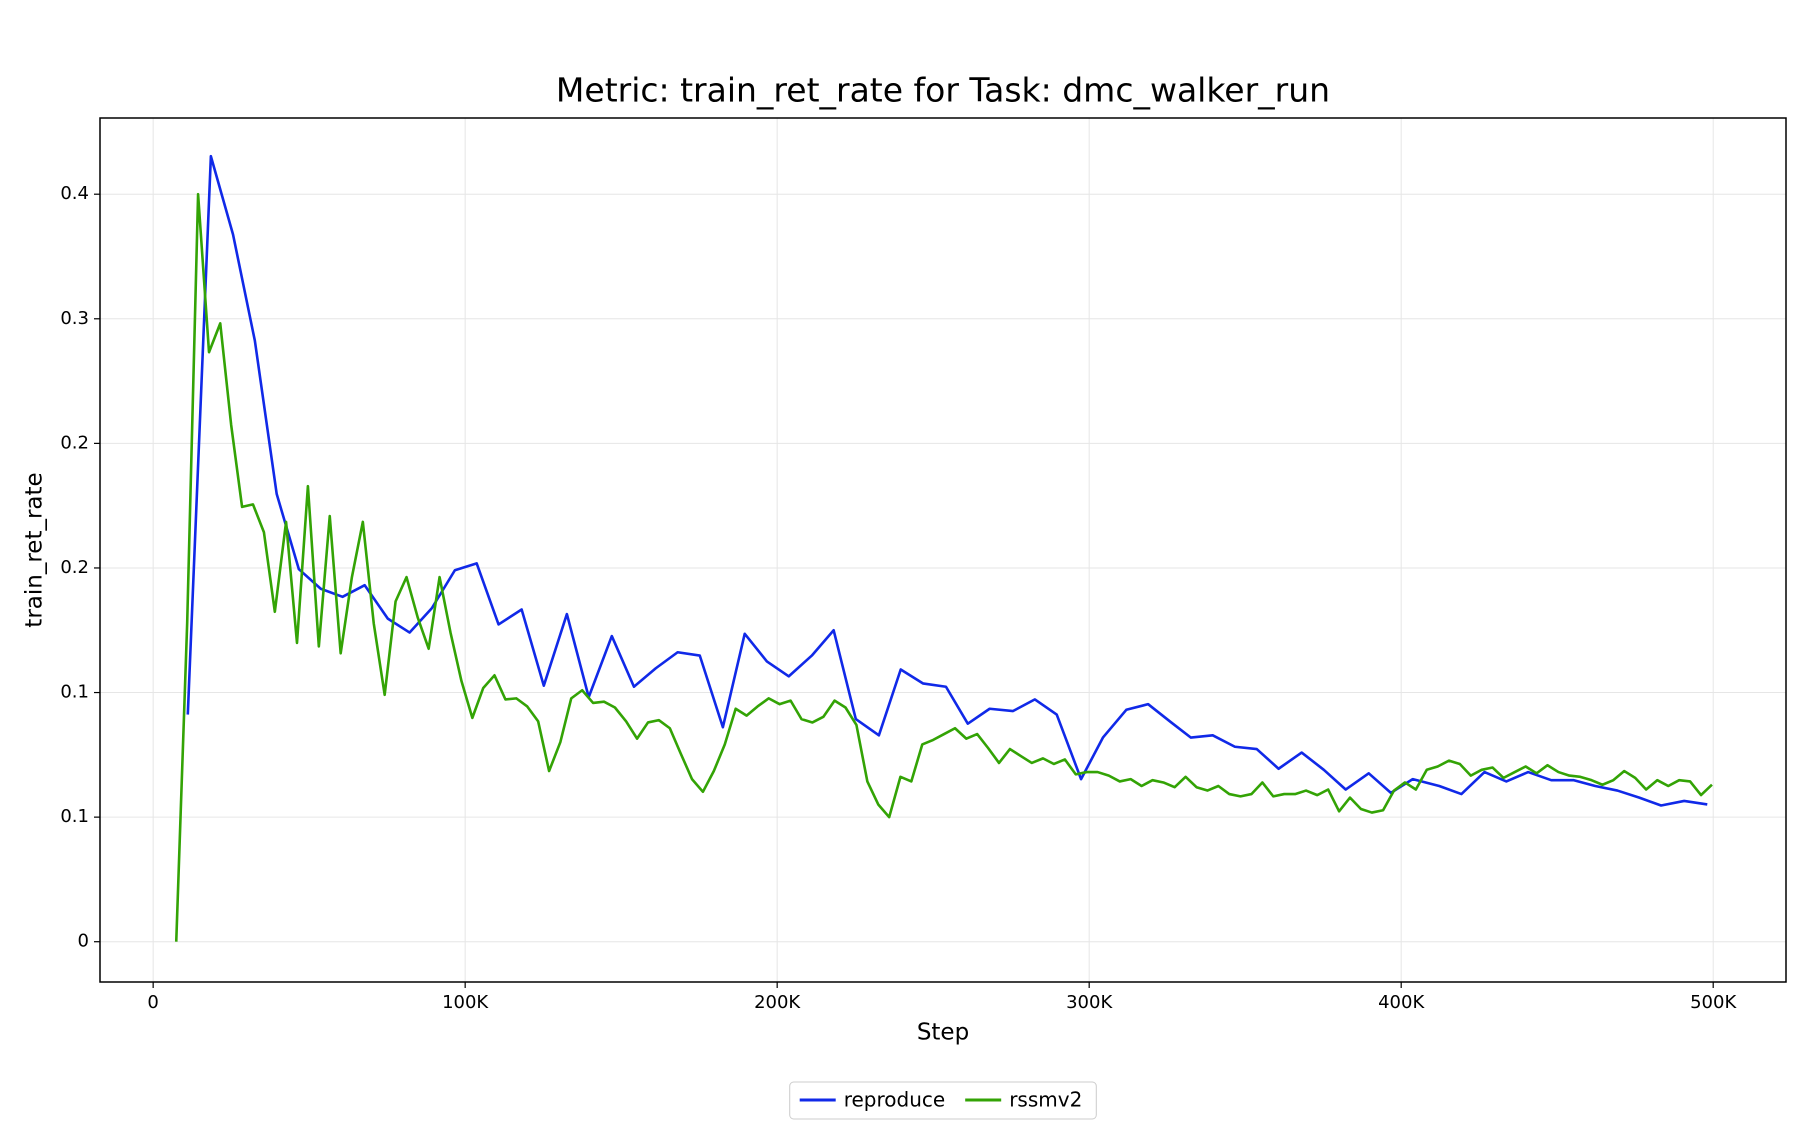  I want to click on y-tick-label: 0, so click(83, 941).